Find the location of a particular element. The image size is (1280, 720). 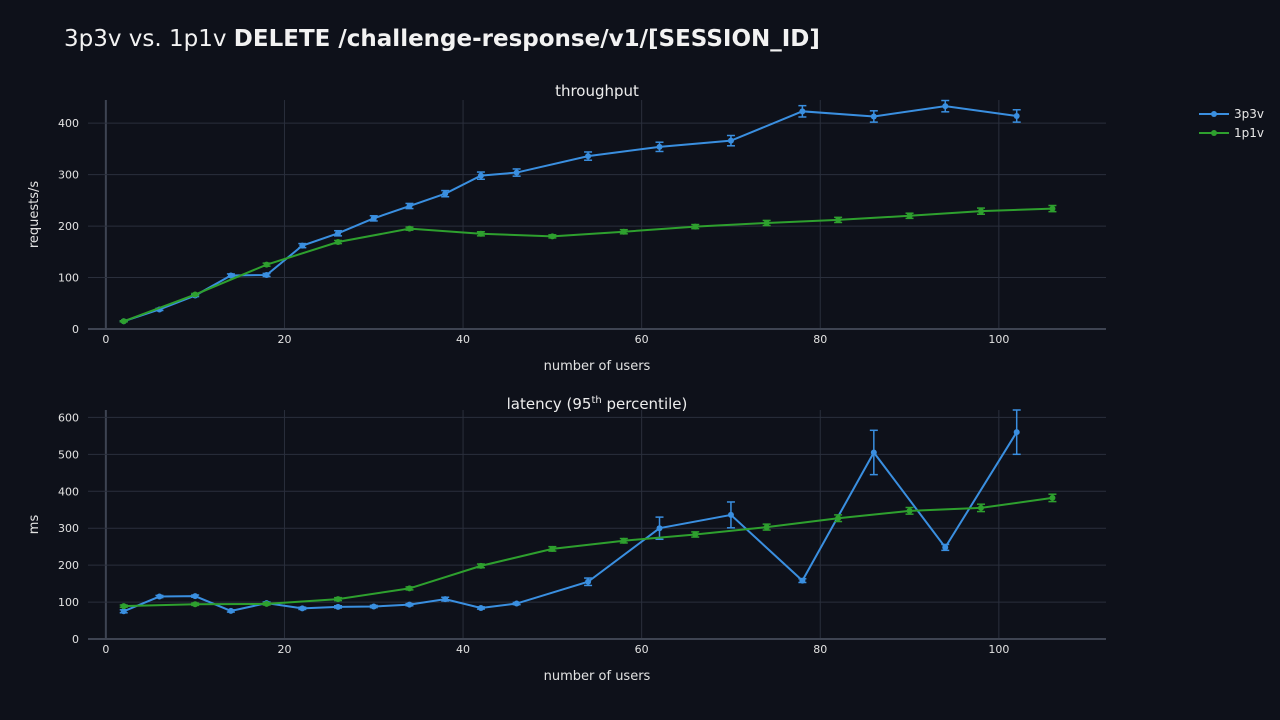

legend: 3p3v 1p1v is located at coordinates (1231, 123).